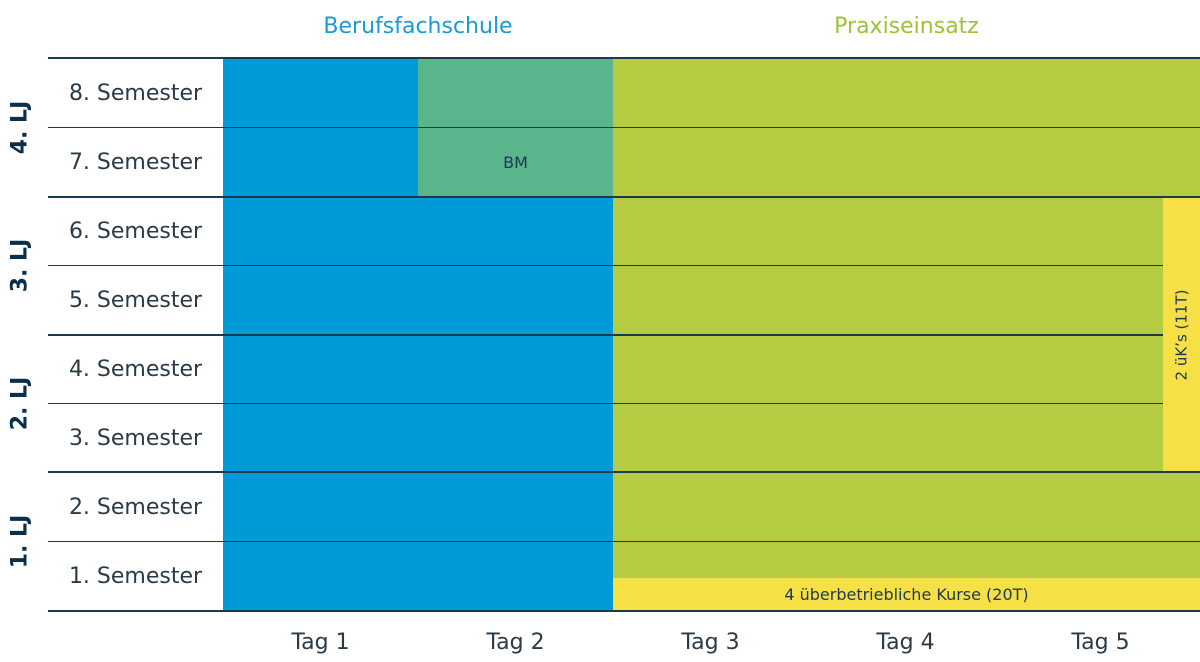 This screenshot has width=1200, height=662. Describe the element at coordinates (20, 127) in the screenshot. I see `lehrjahr-label: 4. LJ` at that location.